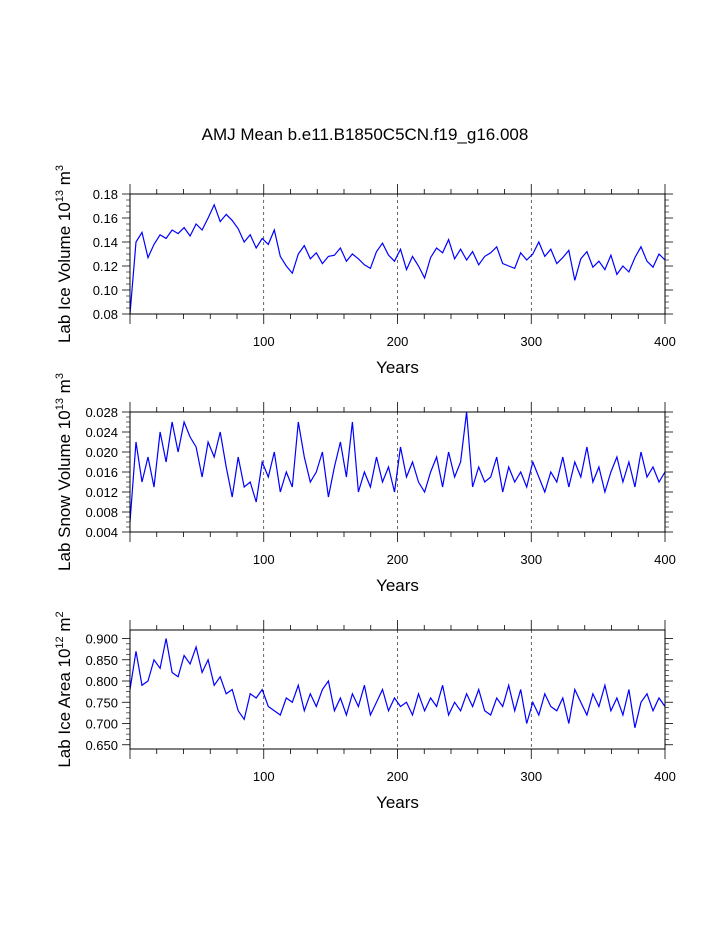 The height and width of the screenshot is (935, 723). What do you see at coordinates (101, 432) in the screenshot?
I see `y-tick-label: 0.024` at bounding box center [101, 432].